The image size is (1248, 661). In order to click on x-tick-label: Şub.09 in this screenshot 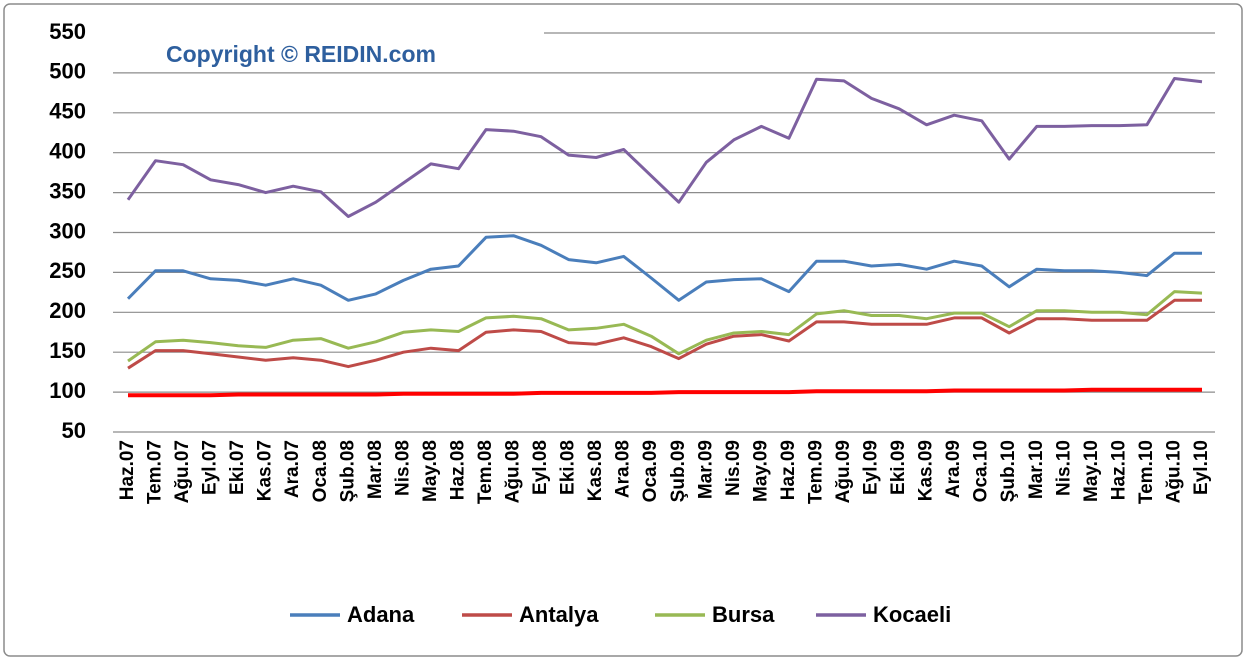, I will do `click(678, 471)`.